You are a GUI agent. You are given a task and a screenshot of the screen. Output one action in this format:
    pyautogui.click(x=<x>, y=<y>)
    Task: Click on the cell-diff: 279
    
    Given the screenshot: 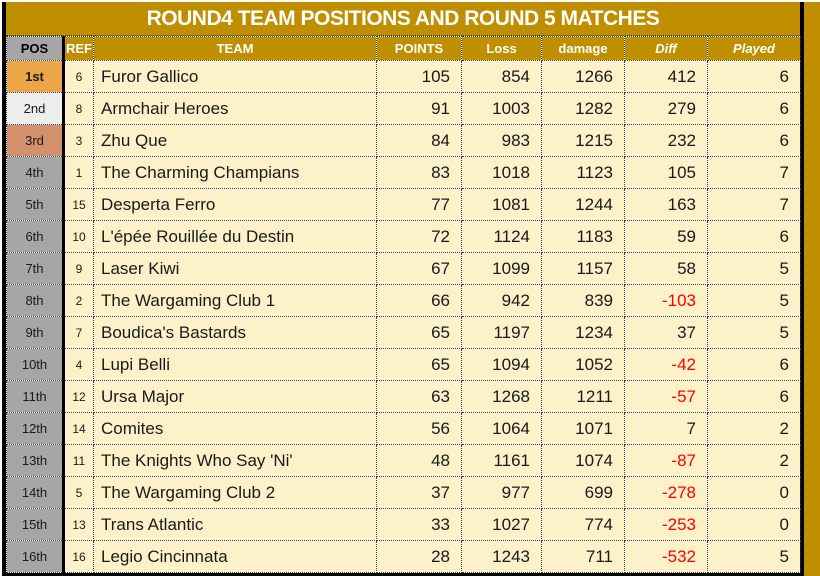 What is the action you would take?
    pyautogui.click(x=666, y=108)
    